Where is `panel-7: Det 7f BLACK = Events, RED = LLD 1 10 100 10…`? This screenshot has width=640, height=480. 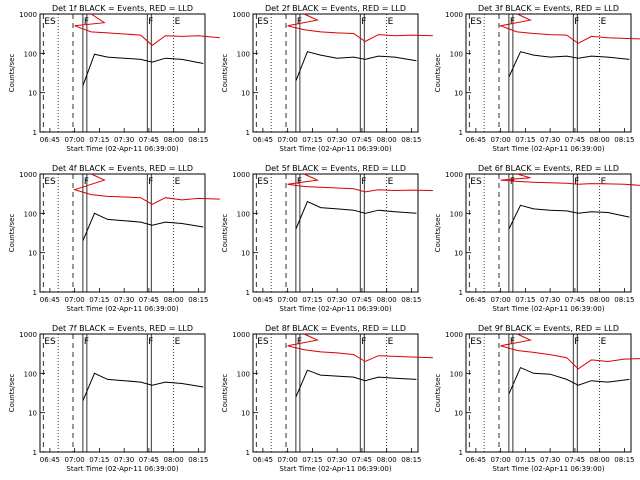
panel-7: Det 7f BLACK = Events, RED = LLD 1 10 100 10… is located at coordinates (108, 398).